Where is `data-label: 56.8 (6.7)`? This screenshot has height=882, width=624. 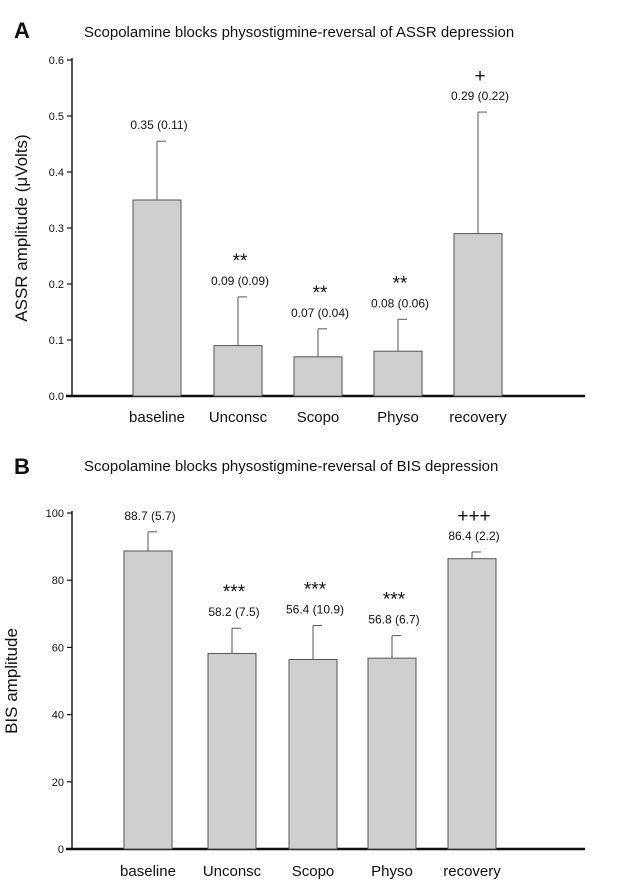
data-label: 56.8 (6.7) is located at coordinates (393, 620).